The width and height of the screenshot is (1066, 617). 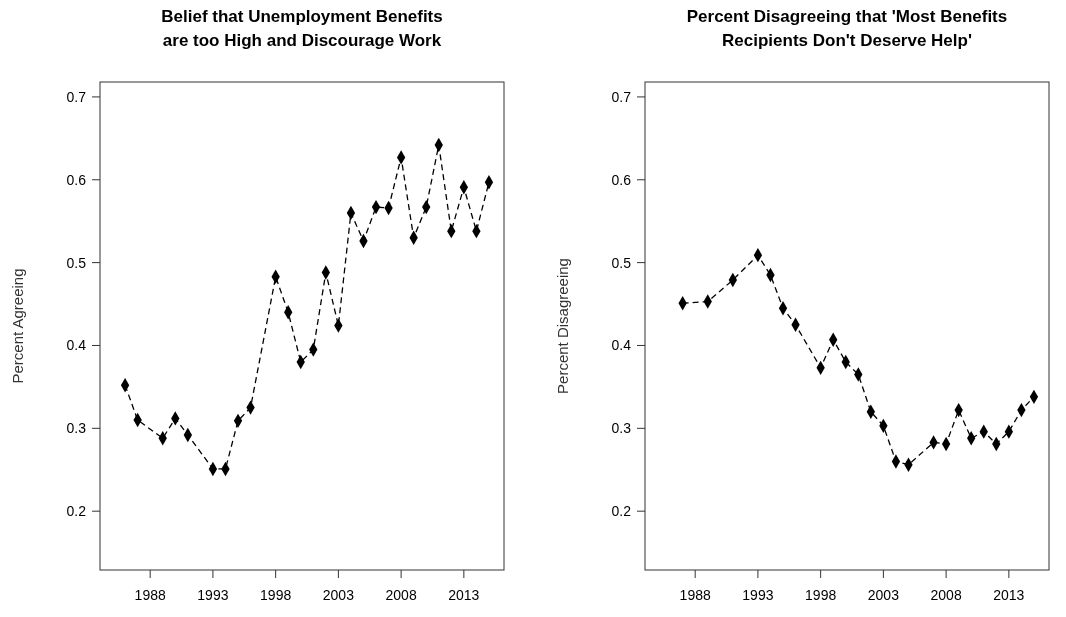 I want to click on chart-title: Belief that Unemployment Benefits are too High and Discourage Work, so click(x=302, y=28).